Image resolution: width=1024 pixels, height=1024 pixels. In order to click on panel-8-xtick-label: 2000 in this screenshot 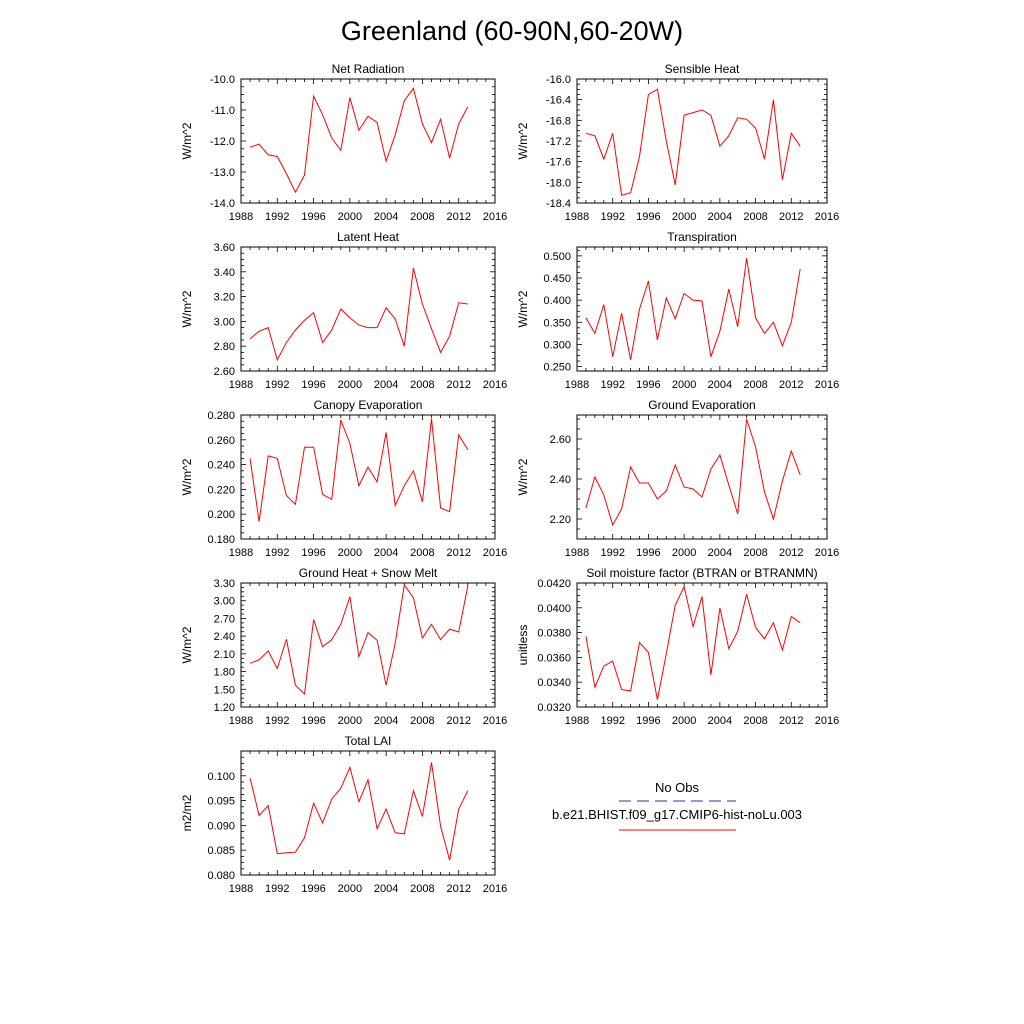, I will do `click(684, 721)`.